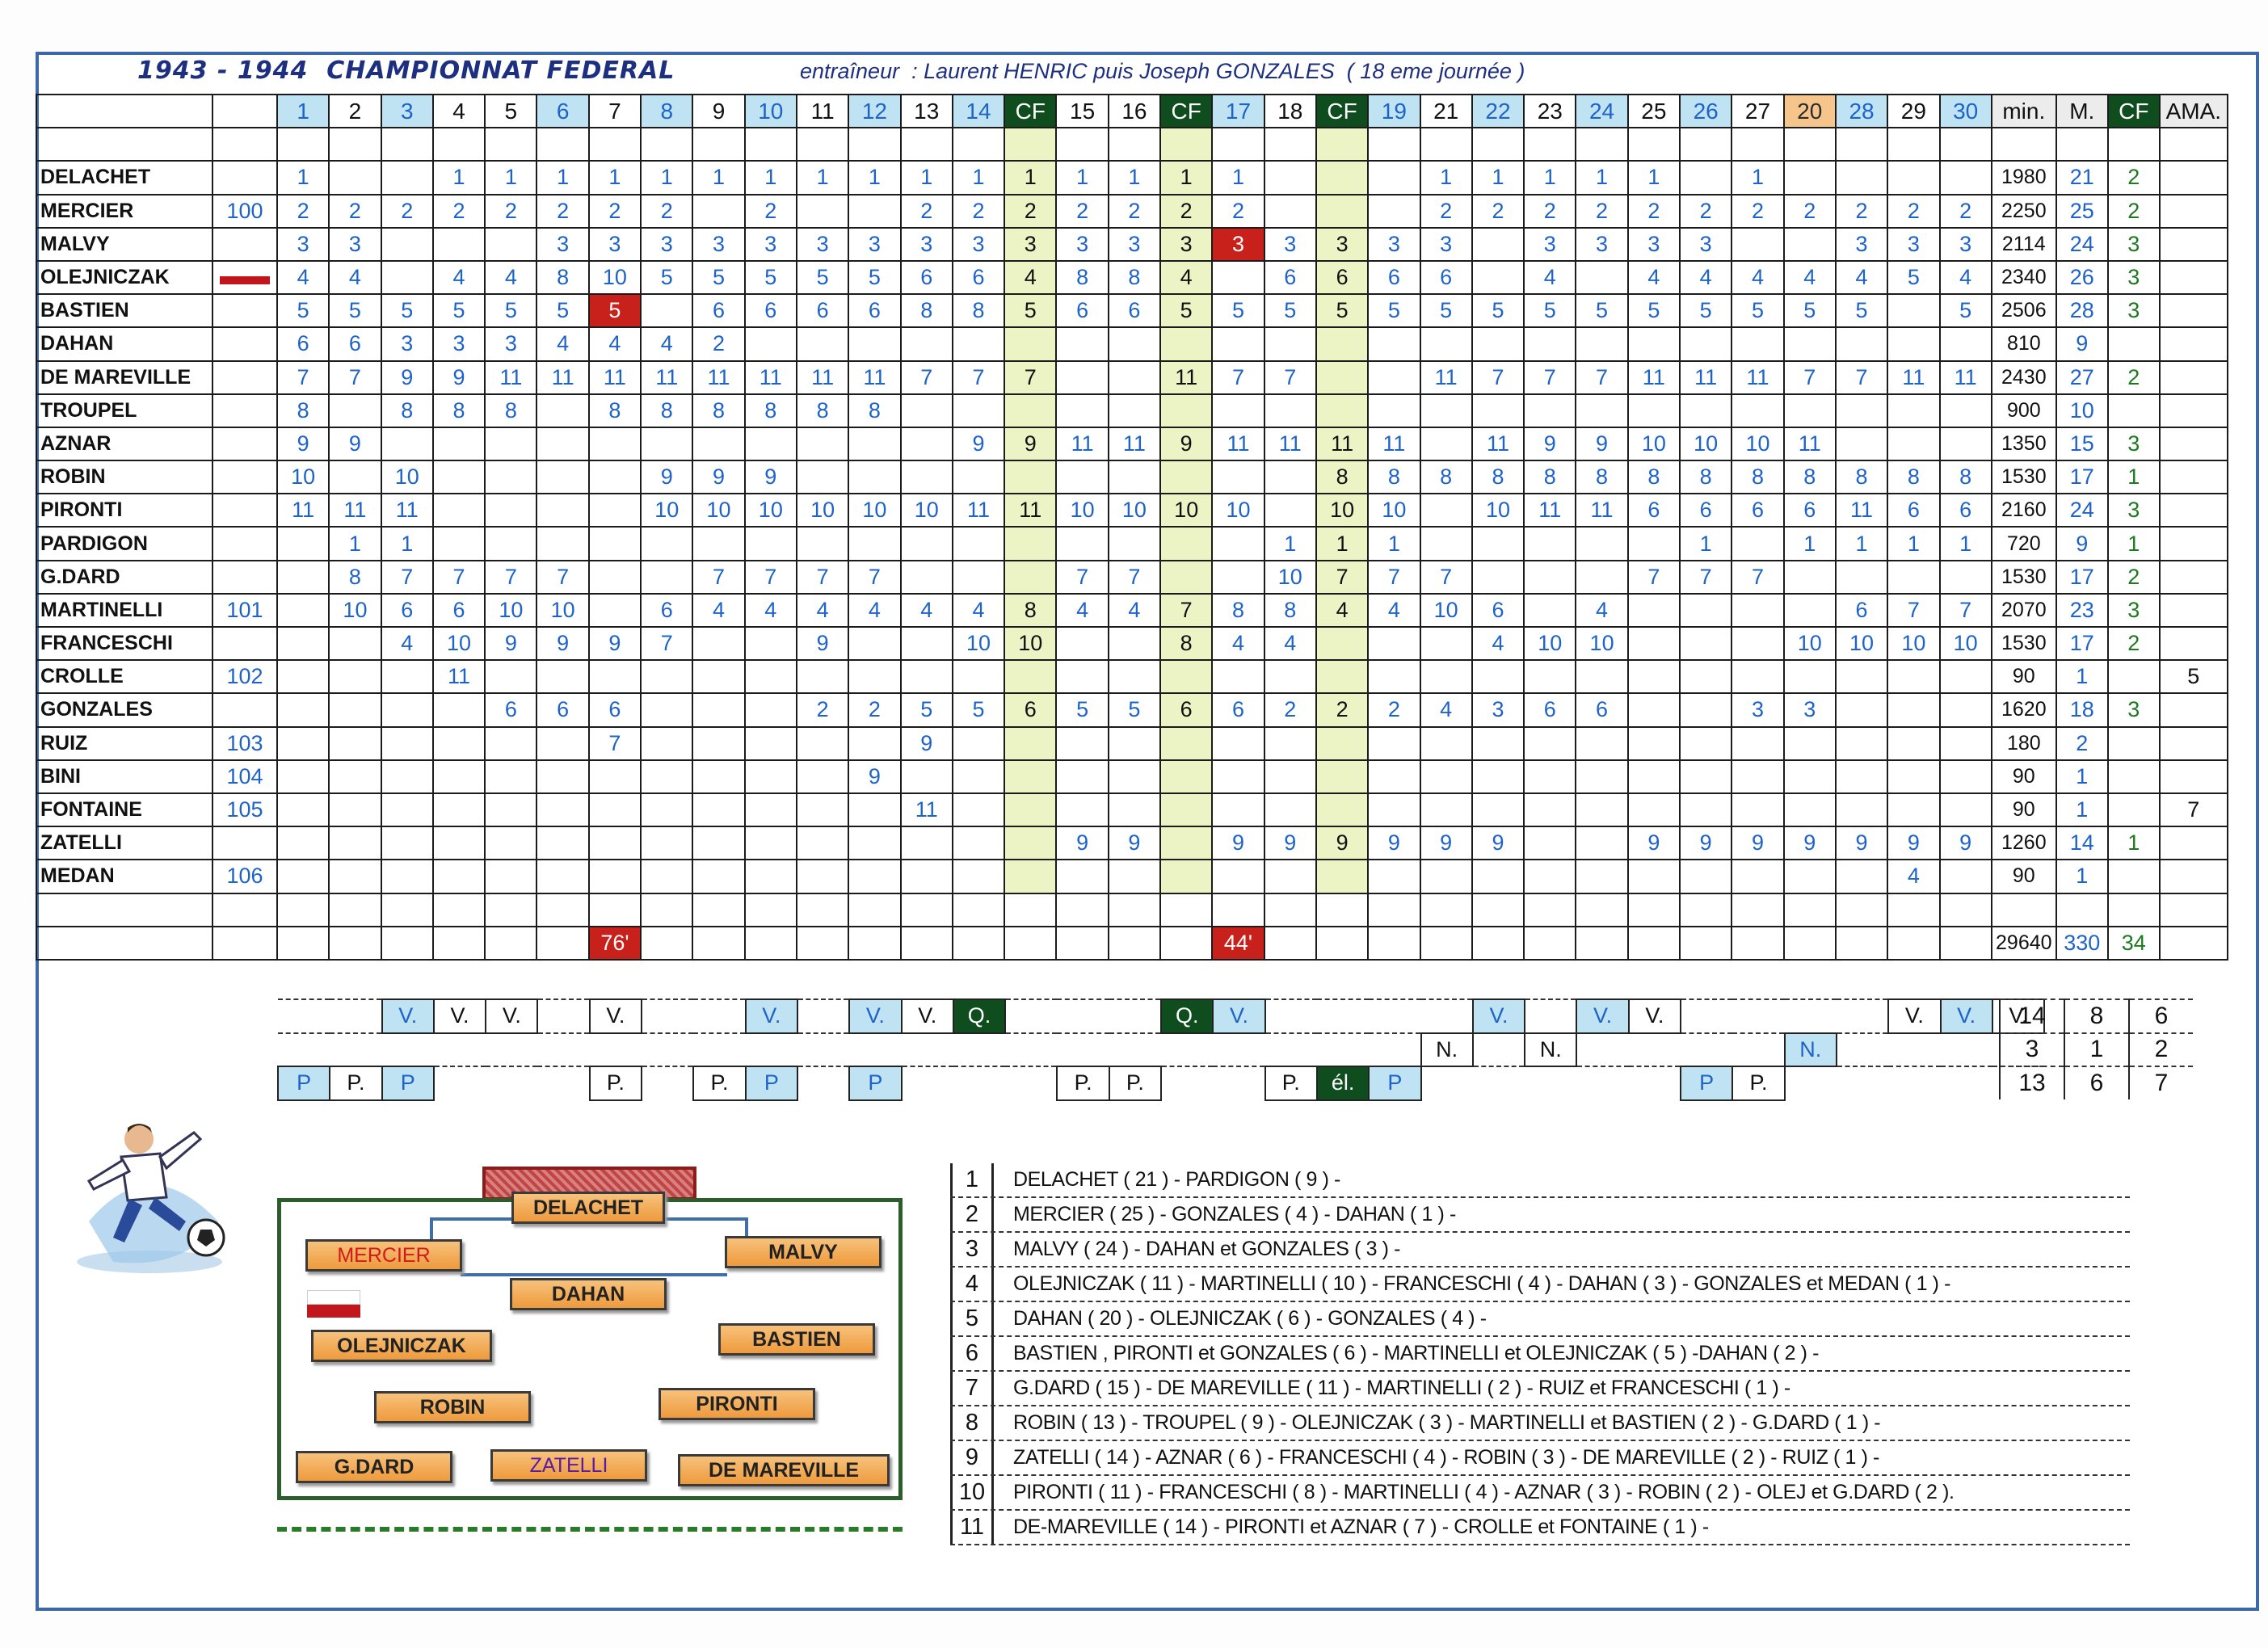 This screenshot has width=2268, height=1648. What do you see at coordinates (2082, 610) in the screenshot?
I see `player-stat-m: 23` at bounding box center [2082, 610].